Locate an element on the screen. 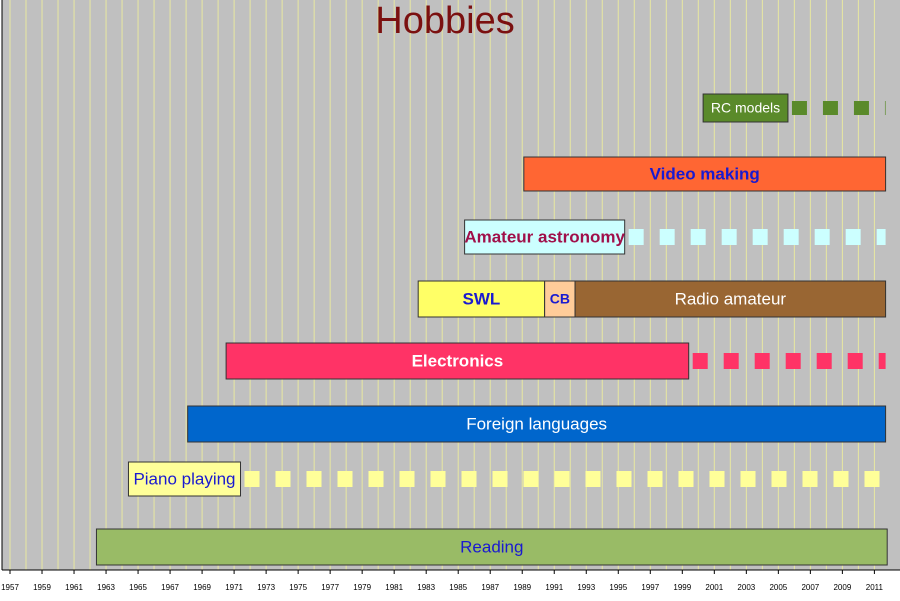 This screenshot has width=900, height=601. bar-label: RC models is located at coordinates (745, 108).